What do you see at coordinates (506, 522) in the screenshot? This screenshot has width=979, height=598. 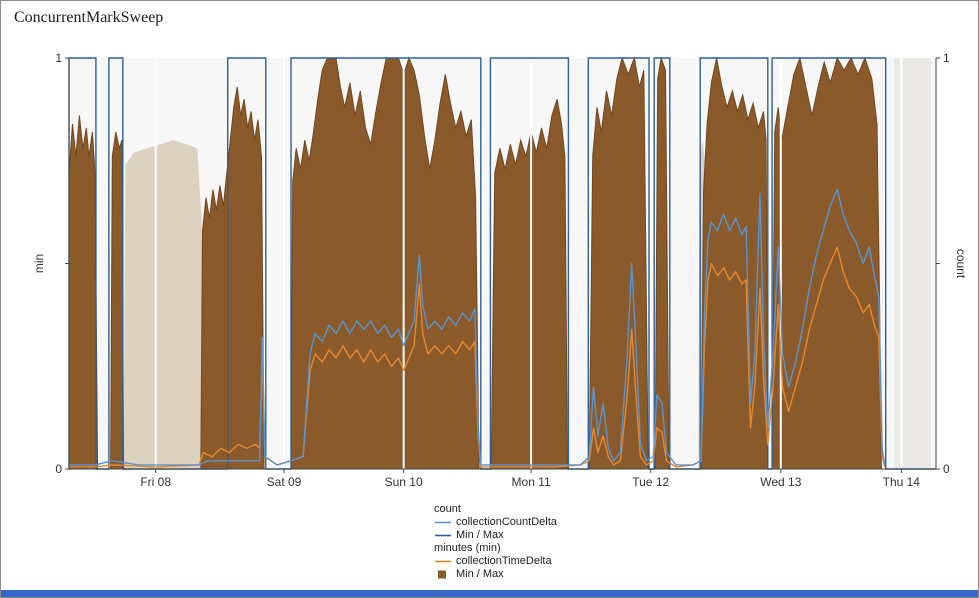 I see `legend-label-collection-count-delta: collectionCountDelta` at bounding box center [506, 522].